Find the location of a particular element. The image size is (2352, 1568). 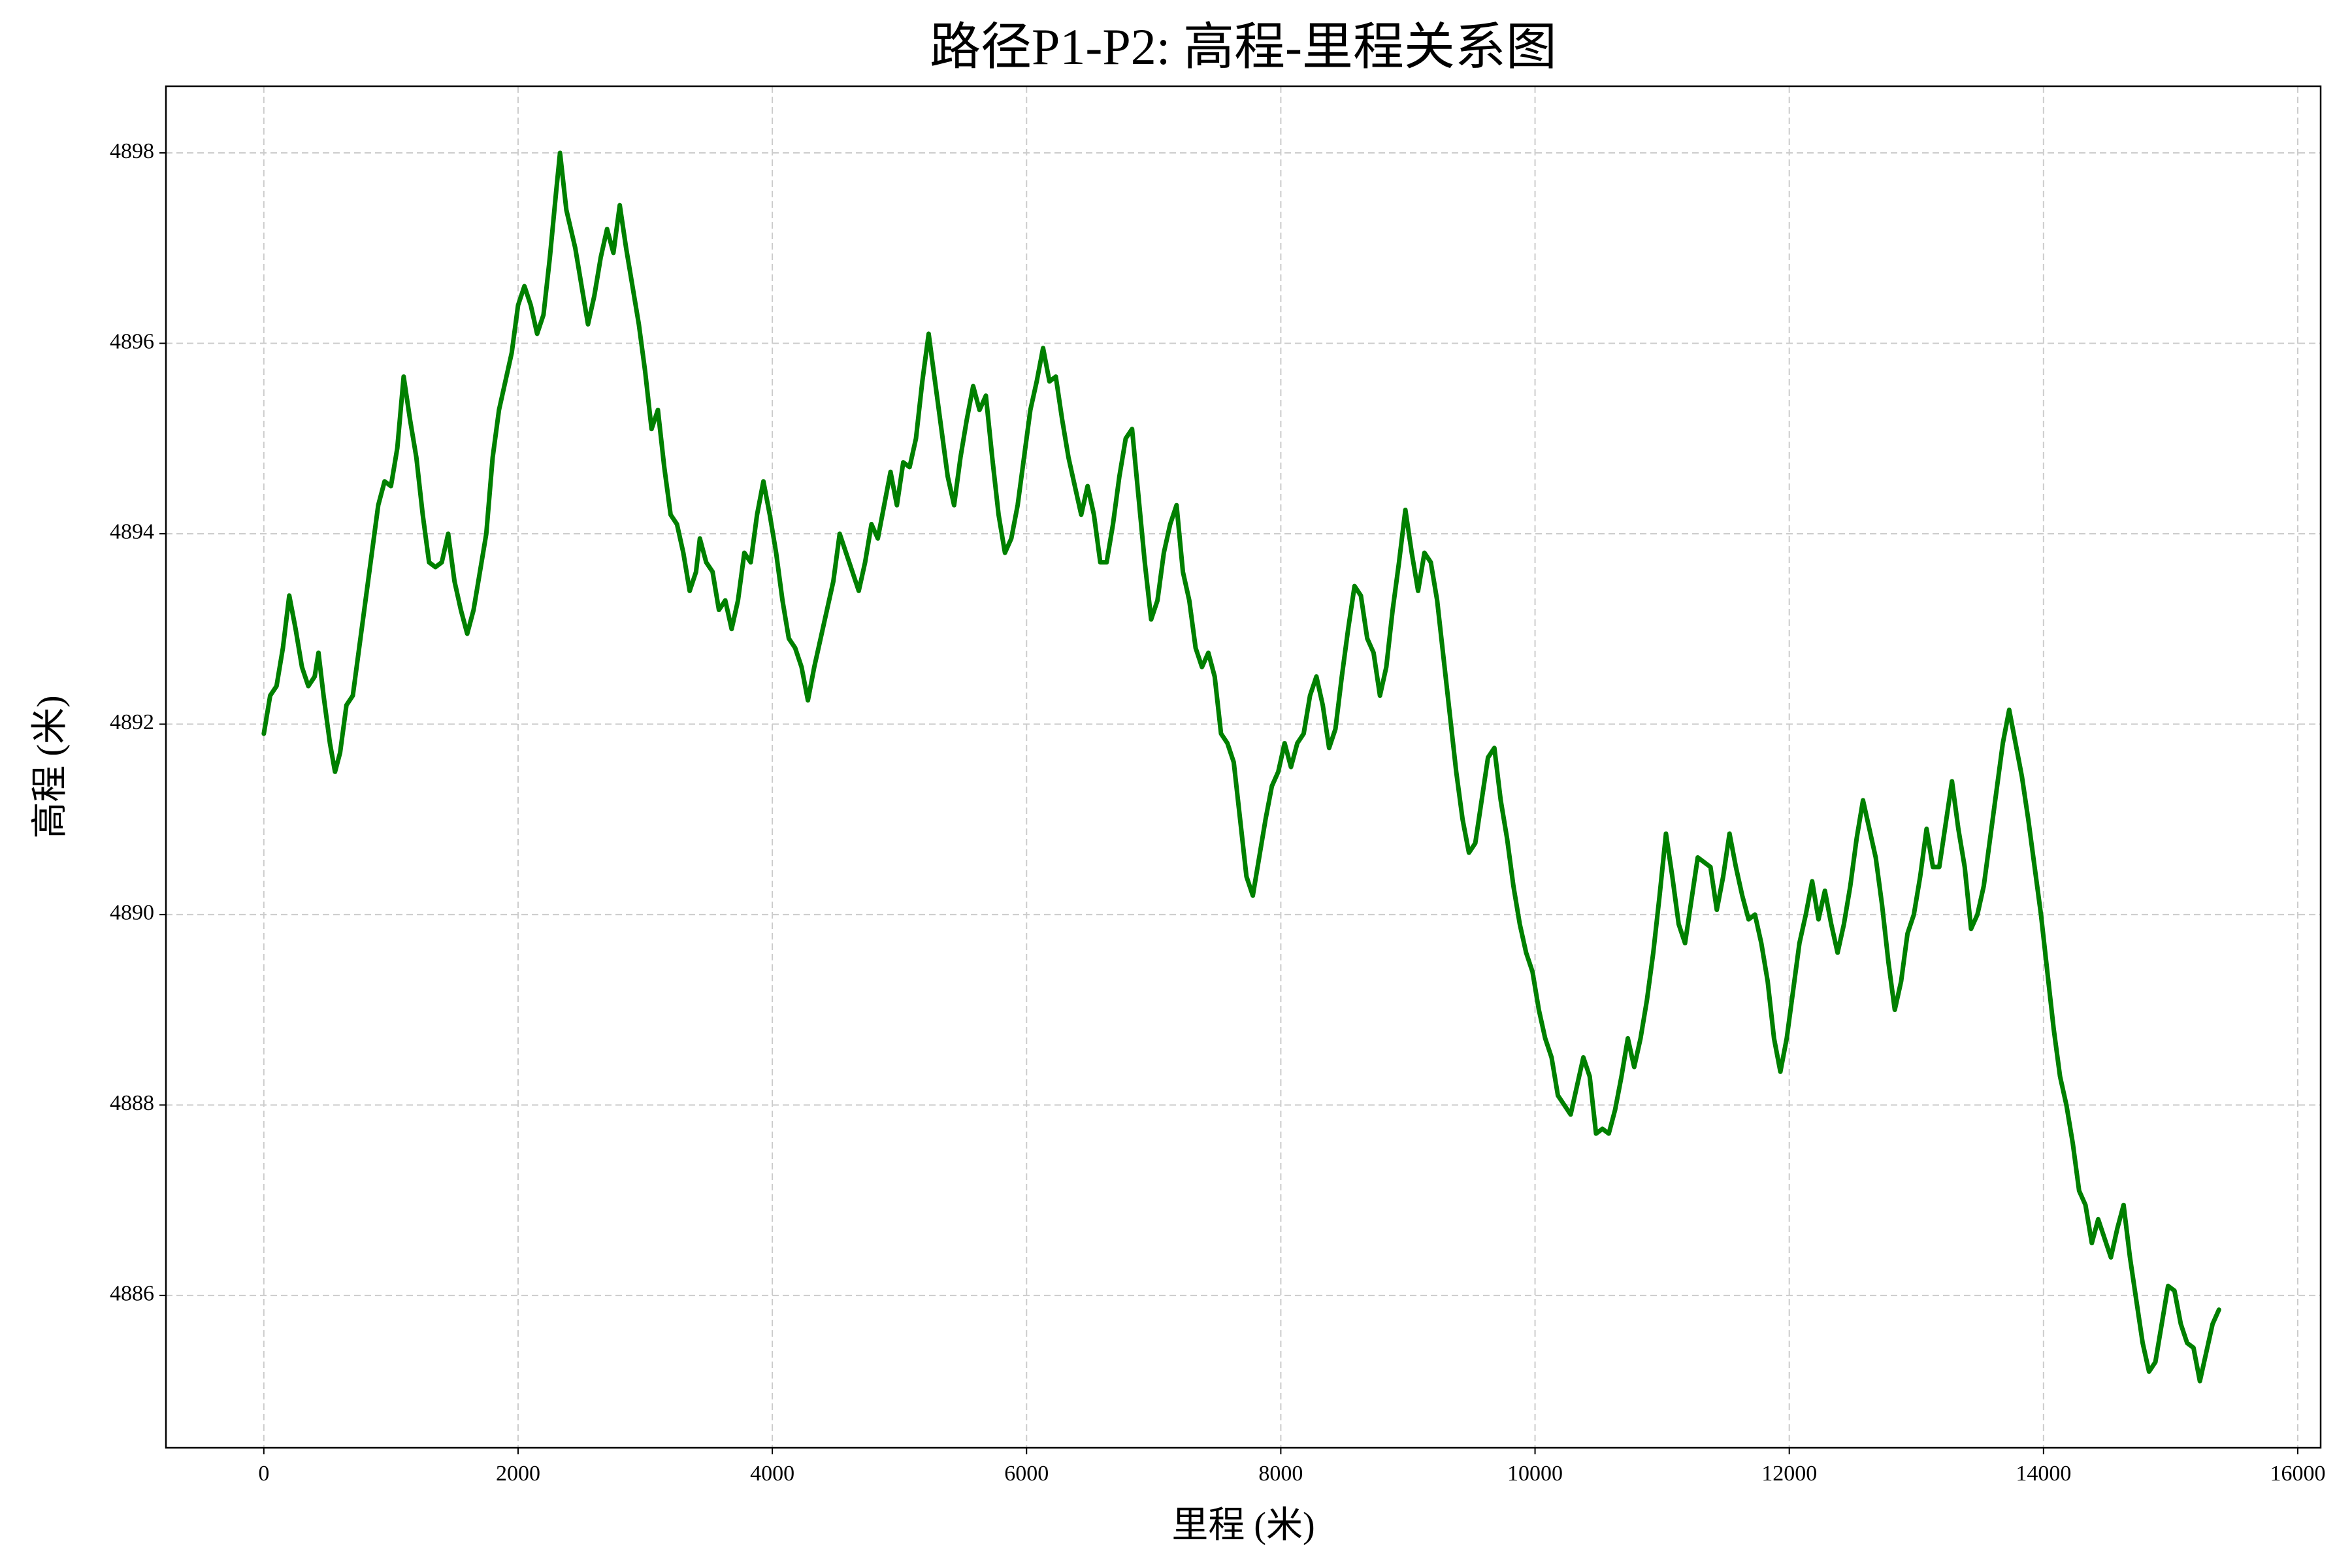

x-tick-label: 8000 is located at coordinates (1280, 1474).